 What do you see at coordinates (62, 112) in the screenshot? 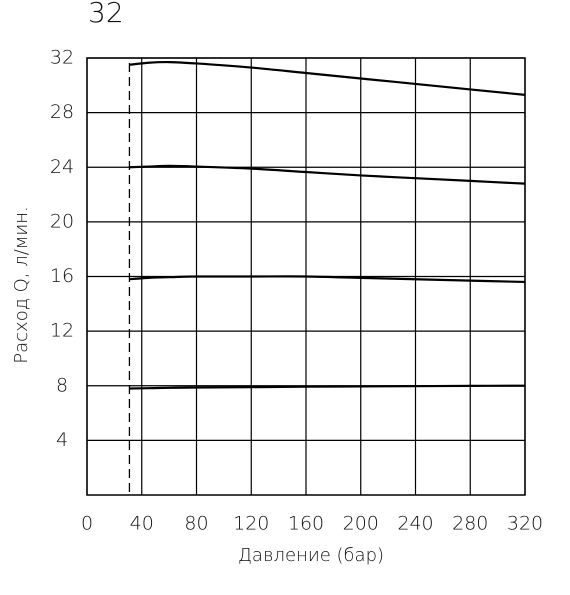
I see `y-tick-label: 28` at bounding box center [62, 112].